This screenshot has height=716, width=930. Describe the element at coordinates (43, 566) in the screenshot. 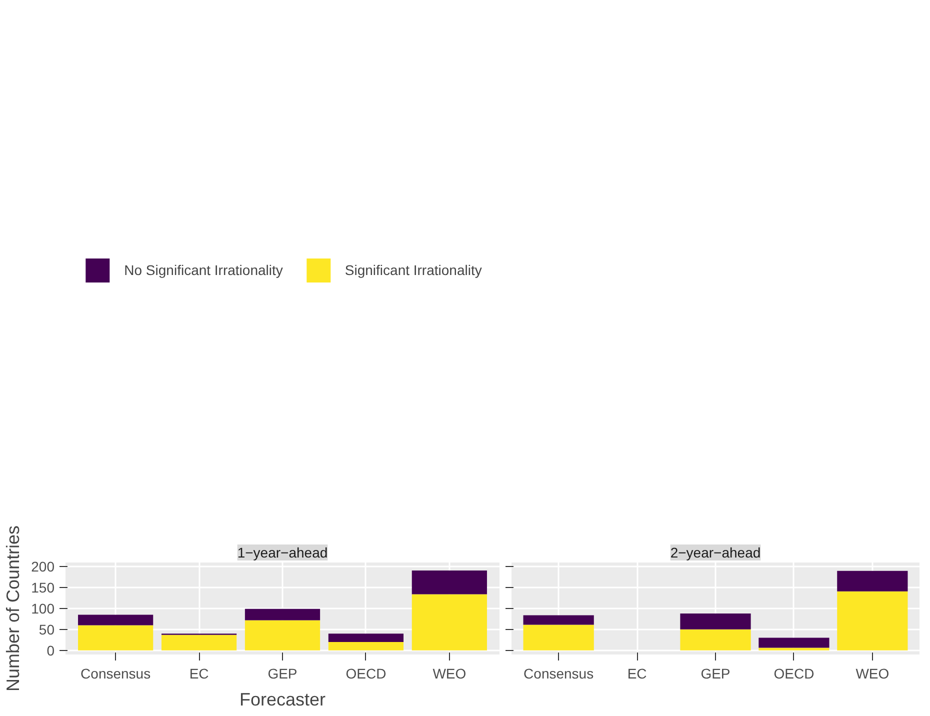

I see `y-tick-label: 200` at that location.